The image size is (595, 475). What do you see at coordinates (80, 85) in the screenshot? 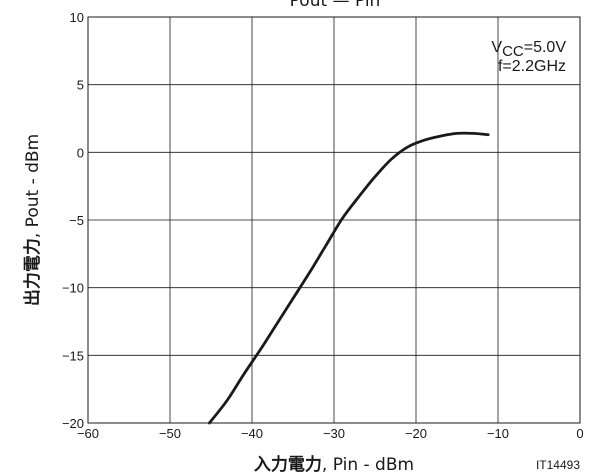
I see `y-tick-label: 5` at bounding box center [80, 85].